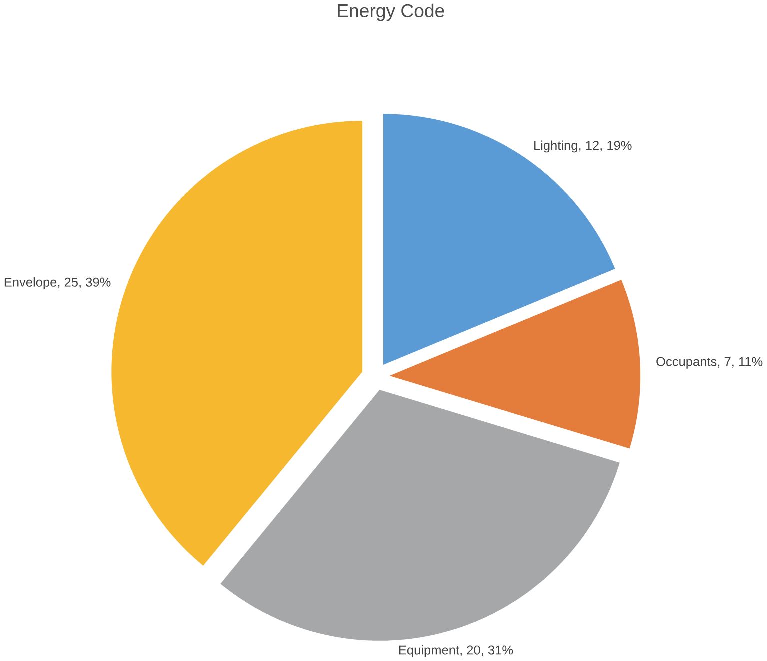 Image resolution: width=767 pixels, height=661 pixels. Describe the element at coordinates (583, 146) in the screenshot. I see `slice-label: Lighting, 12, 19%` at that location.